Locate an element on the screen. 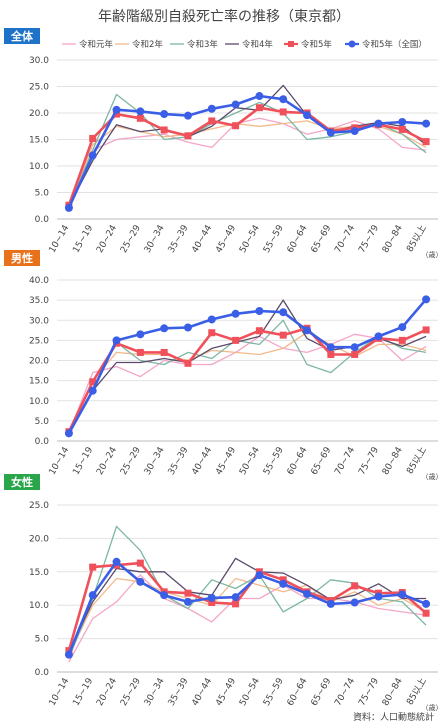 The width and height of the screenshot is (448, 727). series-line-R4 is located at coordinates (247, 145).